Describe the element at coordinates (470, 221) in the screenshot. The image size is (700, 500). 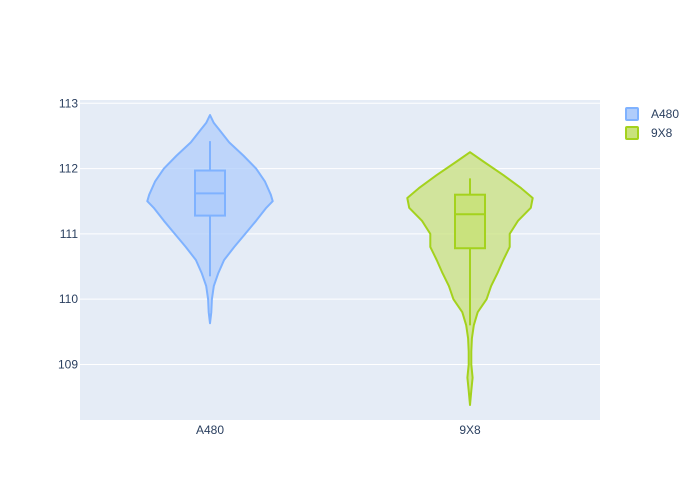
I see `box-iqr` at that location.